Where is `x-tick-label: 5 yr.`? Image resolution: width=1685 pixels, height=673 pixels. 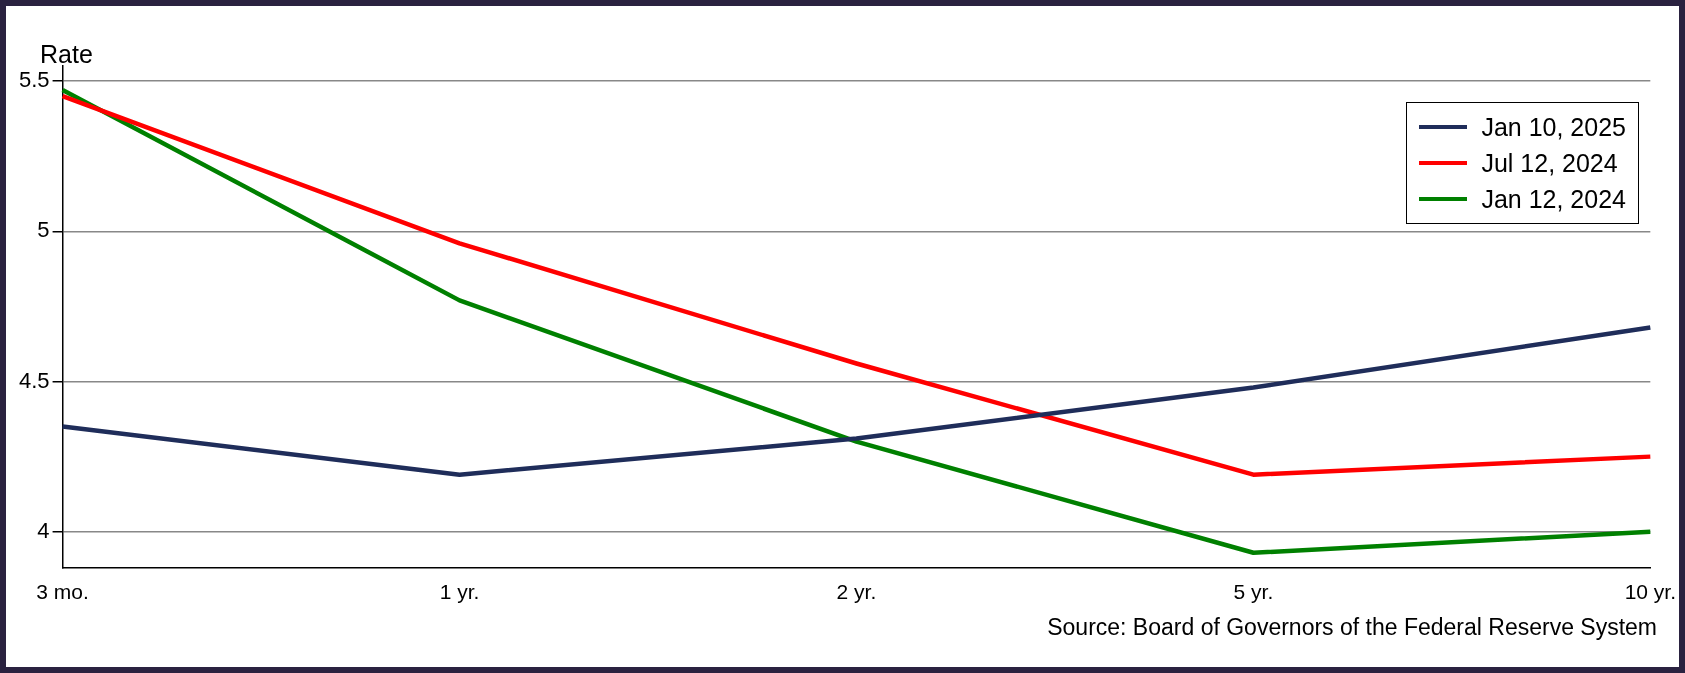 x-tick-label: 5 yr. is located at coordinates (1253, 592).